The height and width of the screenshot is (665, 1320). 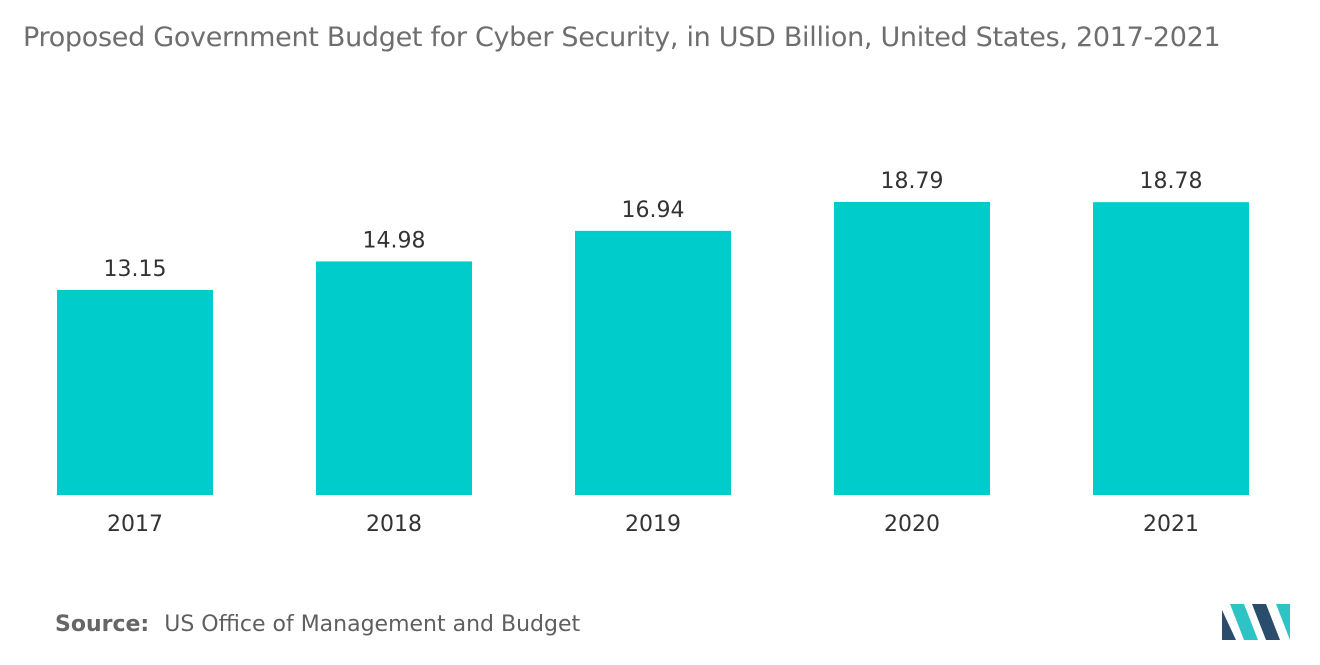 I want to click on mordor-logo-icon, so click(x=1256, y=622).